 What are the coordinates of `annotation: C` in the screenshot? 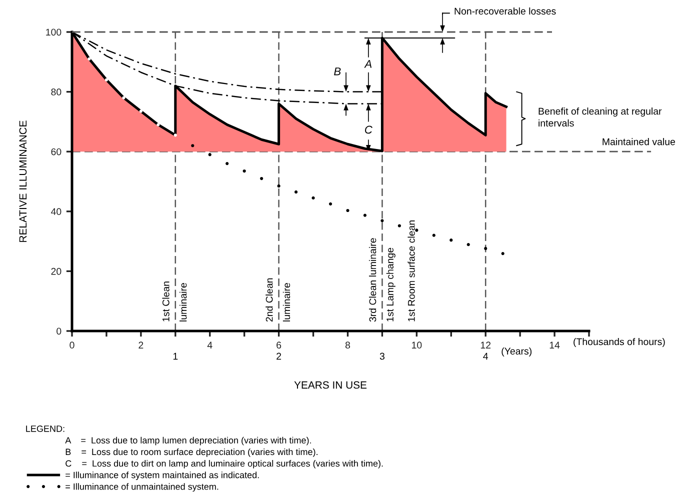 It's located at (368, 130).